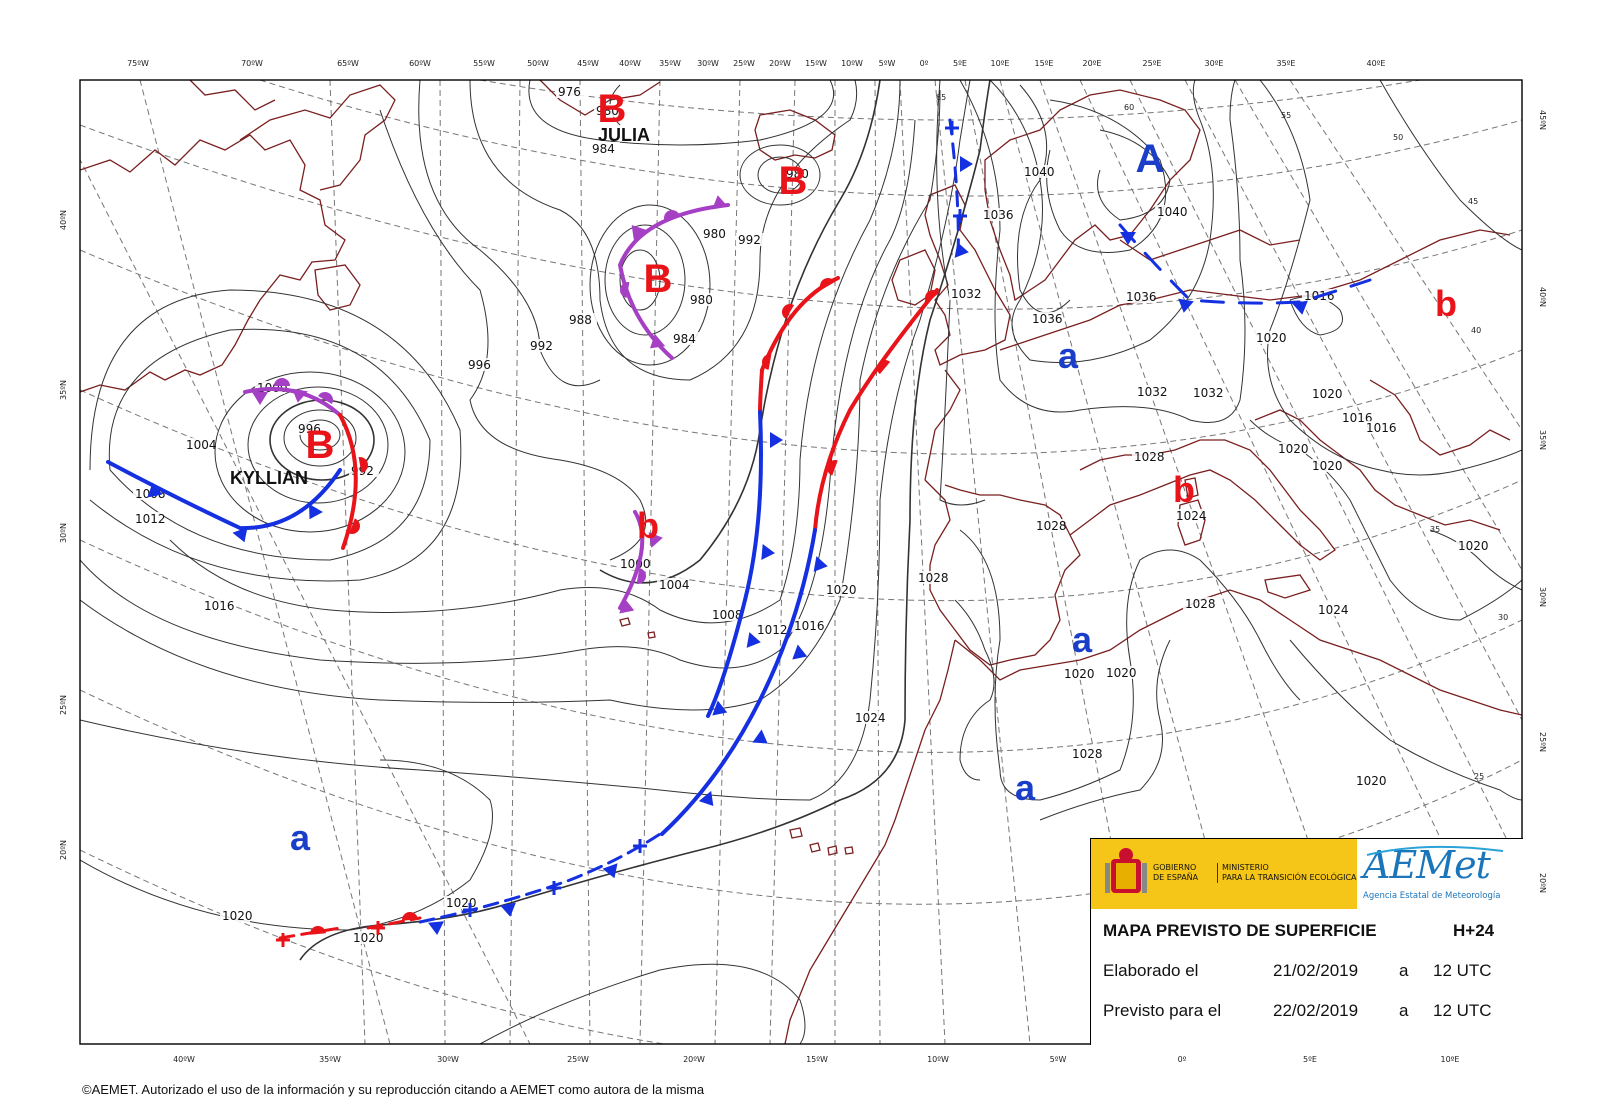 The width and height of the screenshot is (1600, 1120). I want to click on longitude-tick: 25ºW, so click(744, 63).